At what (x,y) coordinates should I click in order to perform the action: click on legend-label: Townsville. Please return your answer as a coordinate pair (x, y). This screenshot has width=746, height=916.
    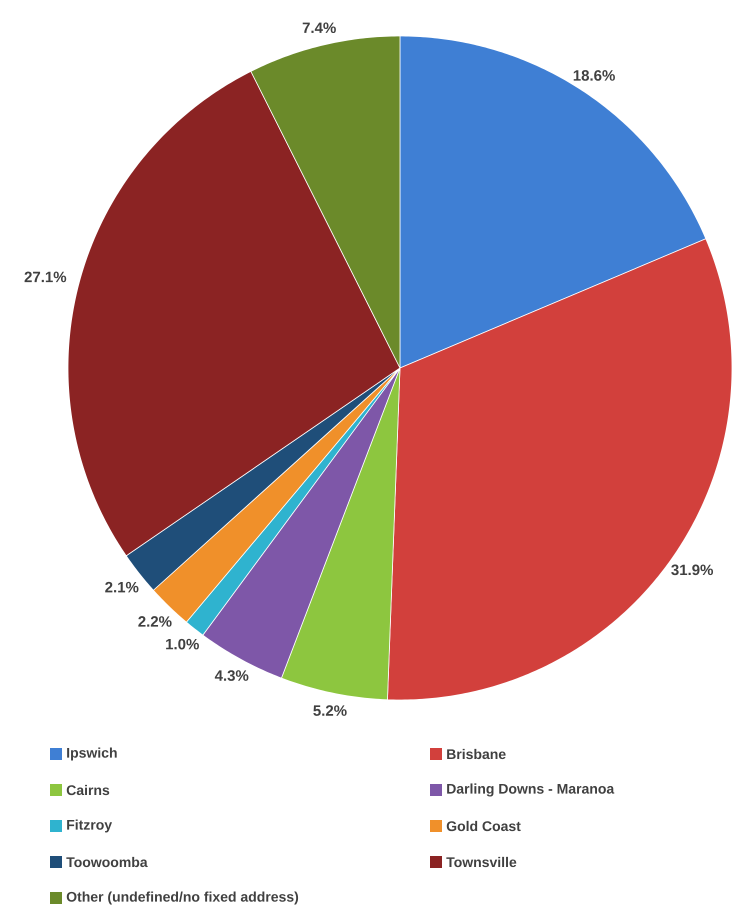
    Looking at the image, I should click on (481, 862).